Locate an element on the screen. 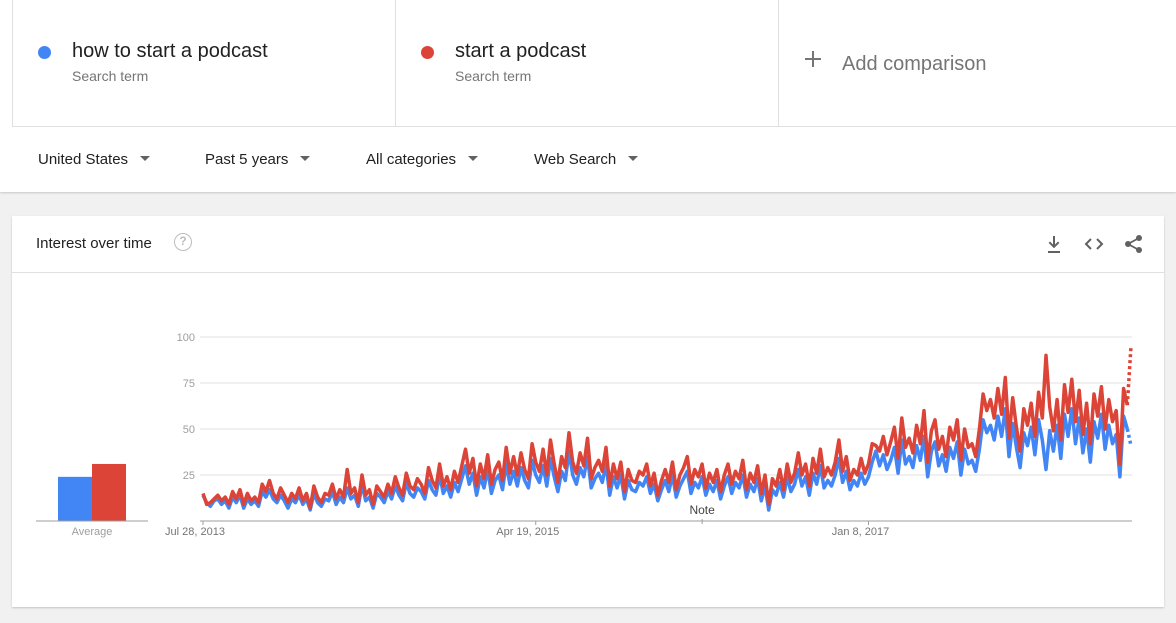  card-title: Interest over time is located at coordinates (94, 243).